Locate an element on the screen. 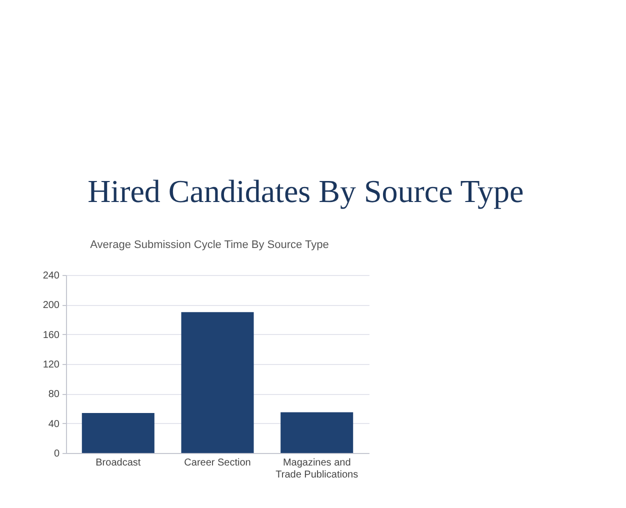 The width and height of the screenshot is (626, 508). y-tick-label: 40 is located at coordinates (54, 424).